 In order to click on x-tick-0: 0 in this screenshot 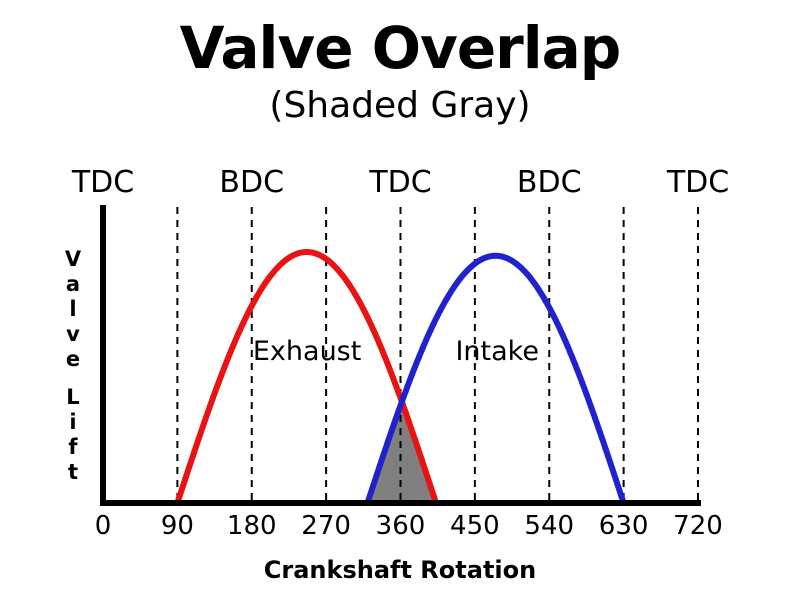, I will do `click(103, 526)`.